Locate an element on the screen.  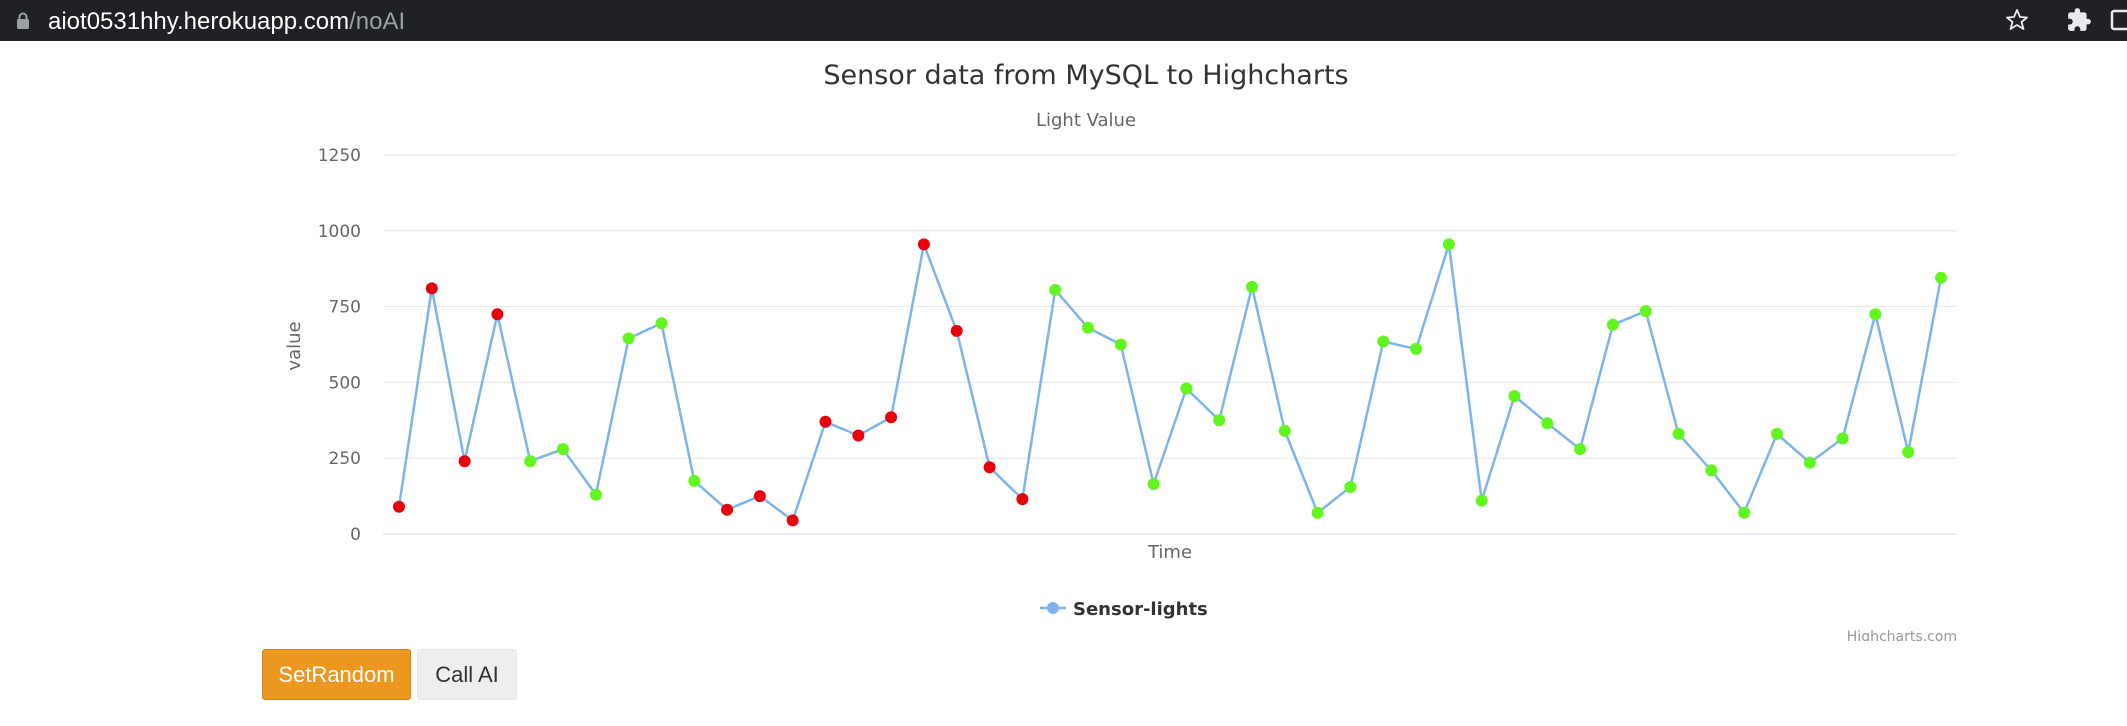
legend-item-label: Sensor-lights is located at coordinates (1140, 609).